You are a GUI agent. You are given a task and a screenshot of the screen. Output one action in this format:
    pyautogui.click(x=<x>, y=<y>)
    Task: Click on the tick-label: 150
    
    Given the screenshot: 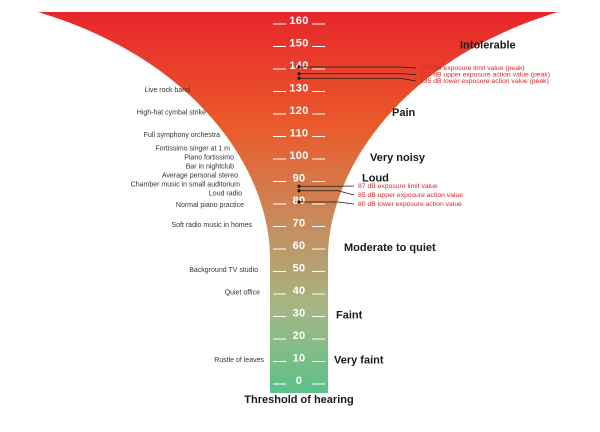 What is the action you would take?
    pyautogui.click(x=298, y=44)
    